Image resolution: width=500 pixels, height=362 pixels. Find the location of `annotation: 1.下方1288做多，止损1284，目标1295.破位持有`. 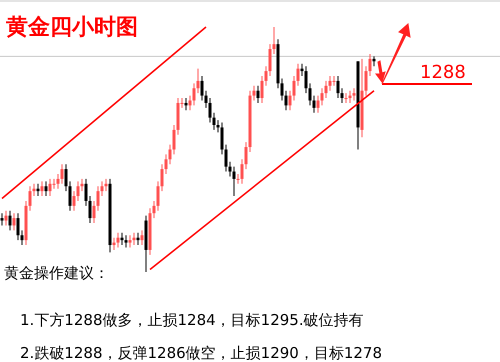

annotation: 1.下方1288做多，止损1284，目标1295.破位持有 is located at coordinates (192, 320).